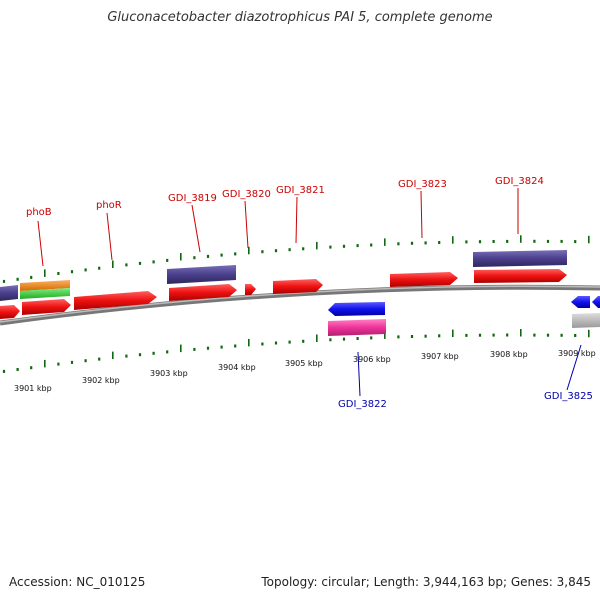 This screenshot has height=600, width=600. What do you see at coordinates (596, 302) in the screenshot?
I see `gene-right-edge` at bounding box center [596, 302].